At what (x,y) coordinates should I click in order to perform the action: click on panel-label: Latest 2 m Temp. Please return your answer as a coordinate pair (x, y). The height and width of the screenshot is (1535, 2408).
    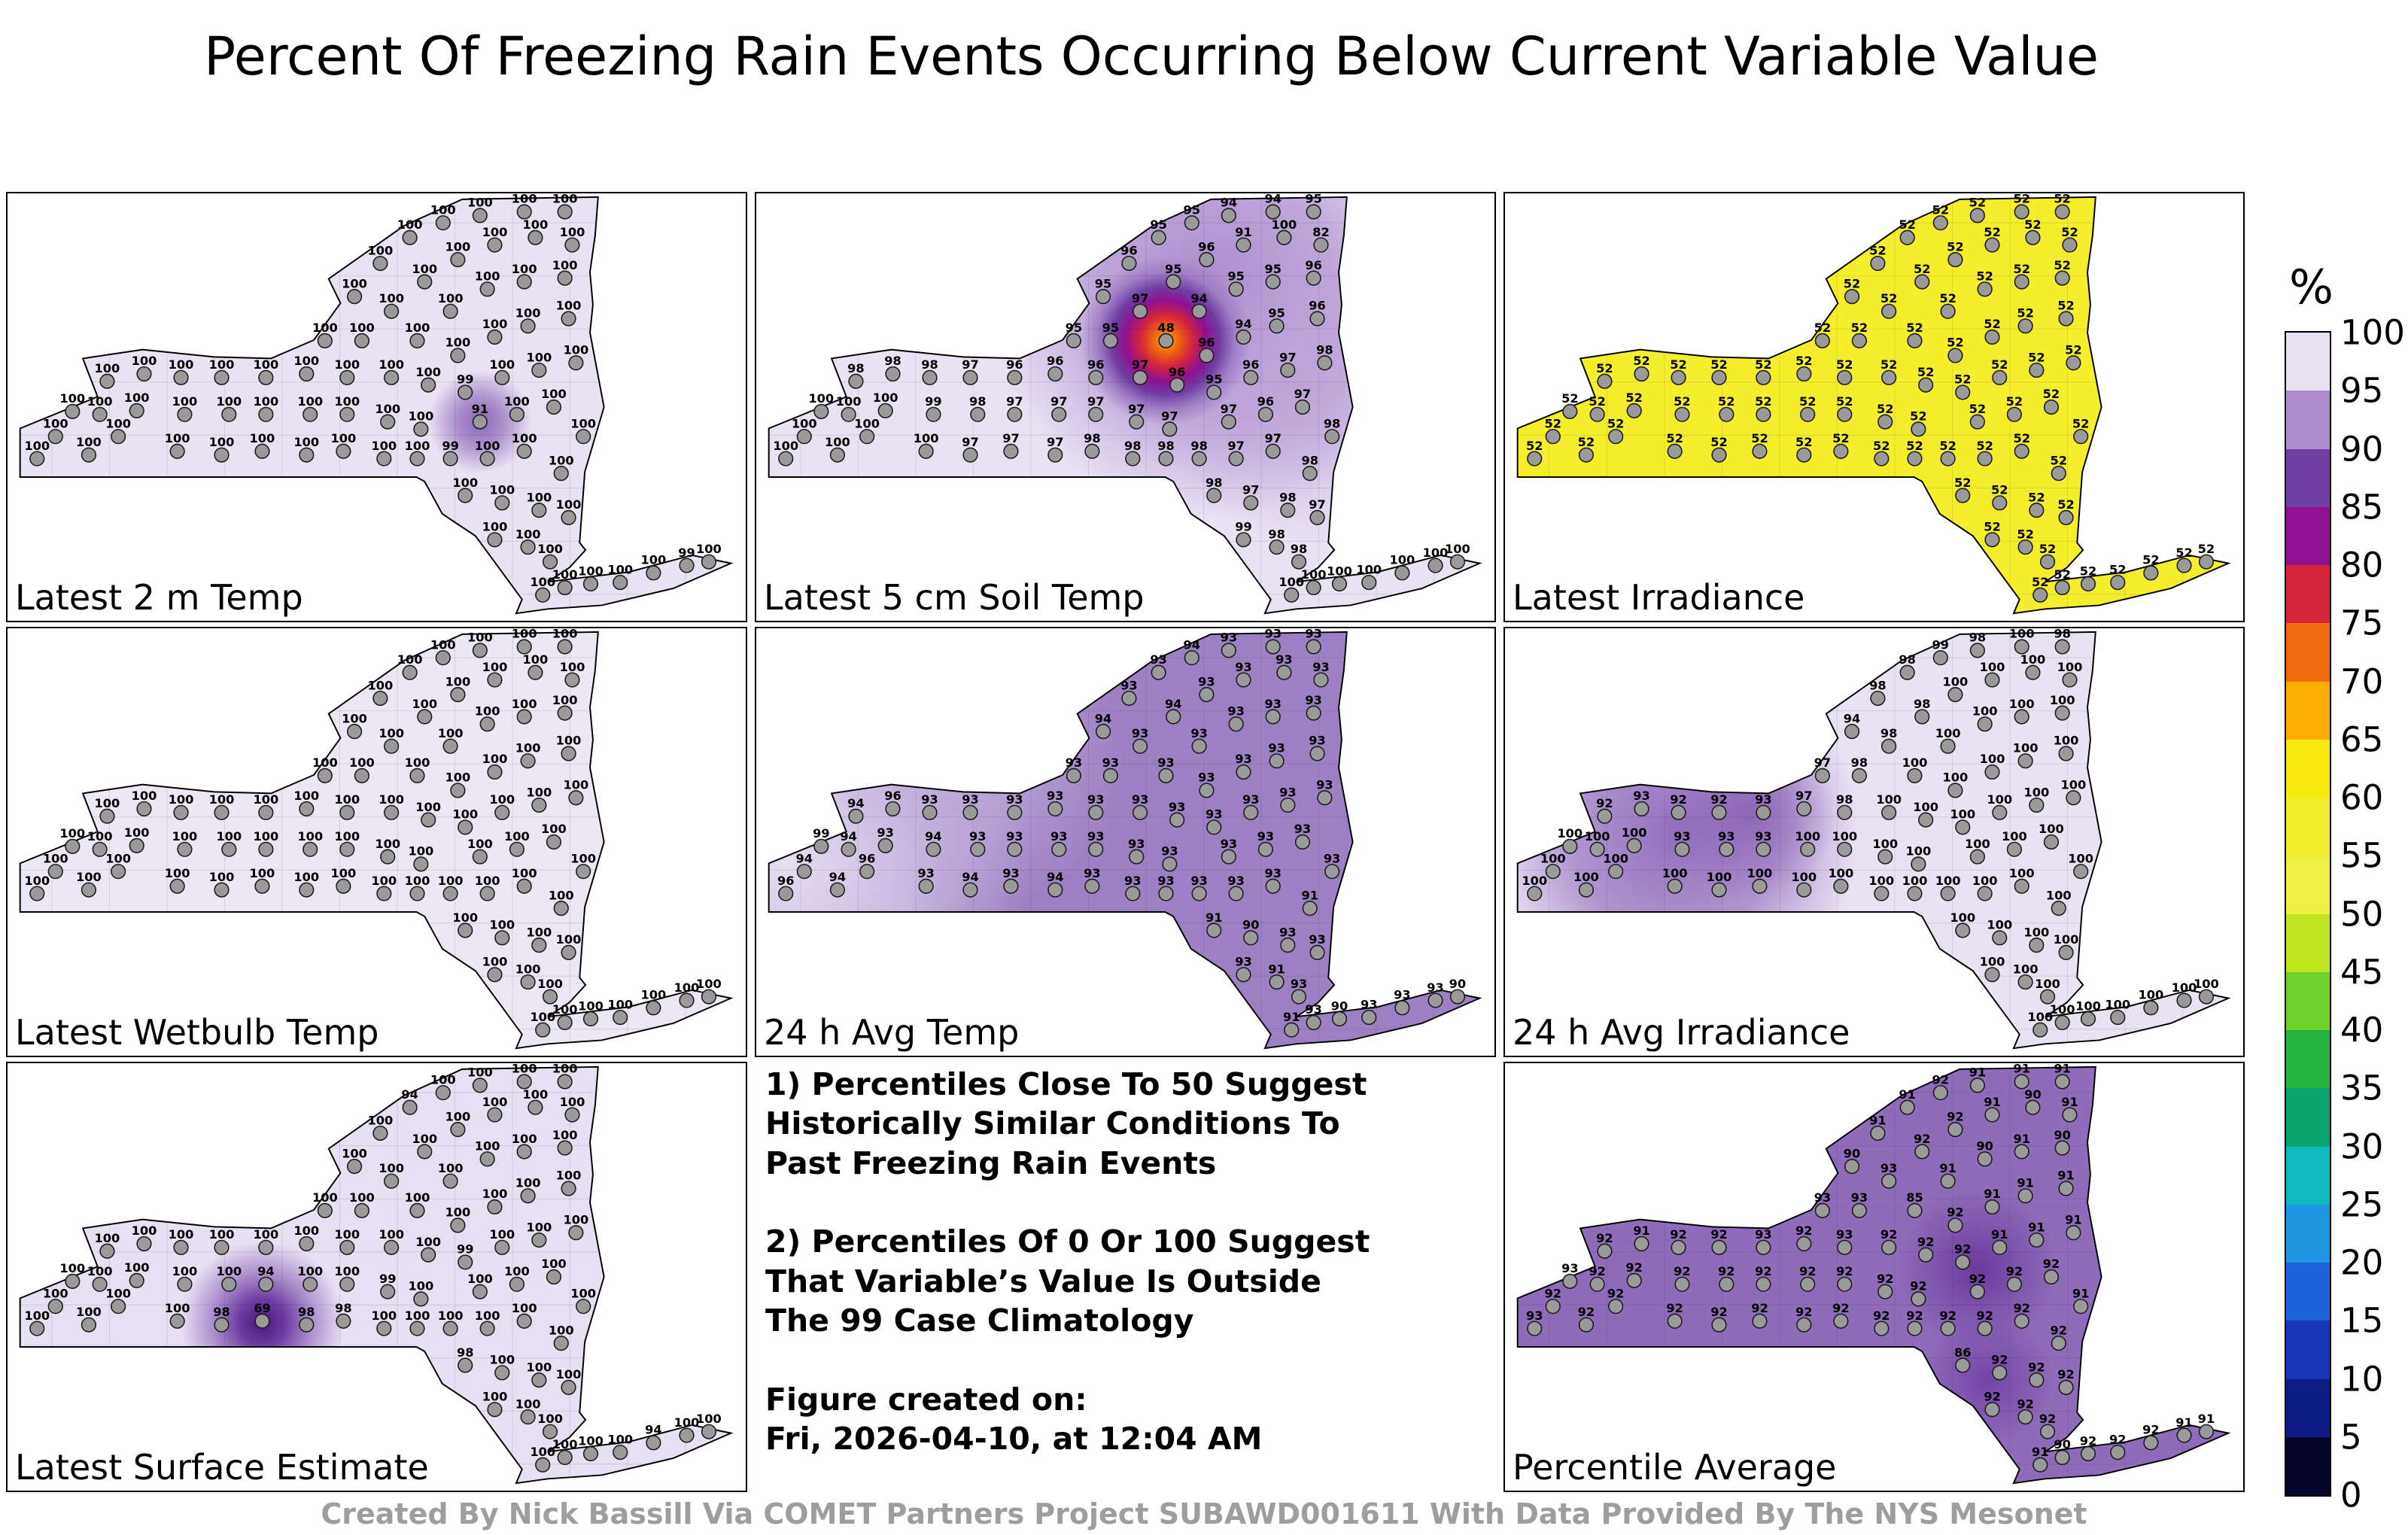
    Looking at the image, I should click on (159, 597).